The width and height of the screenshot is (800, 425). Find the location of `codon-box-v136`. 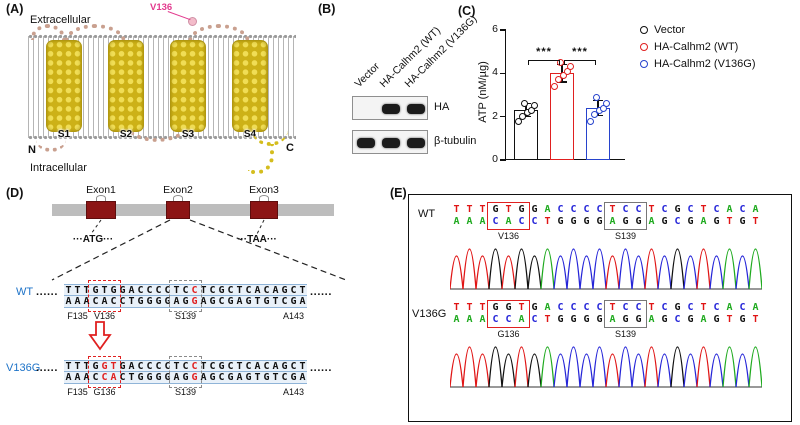

codon-box-v136 is located at coordinates (104, 296).